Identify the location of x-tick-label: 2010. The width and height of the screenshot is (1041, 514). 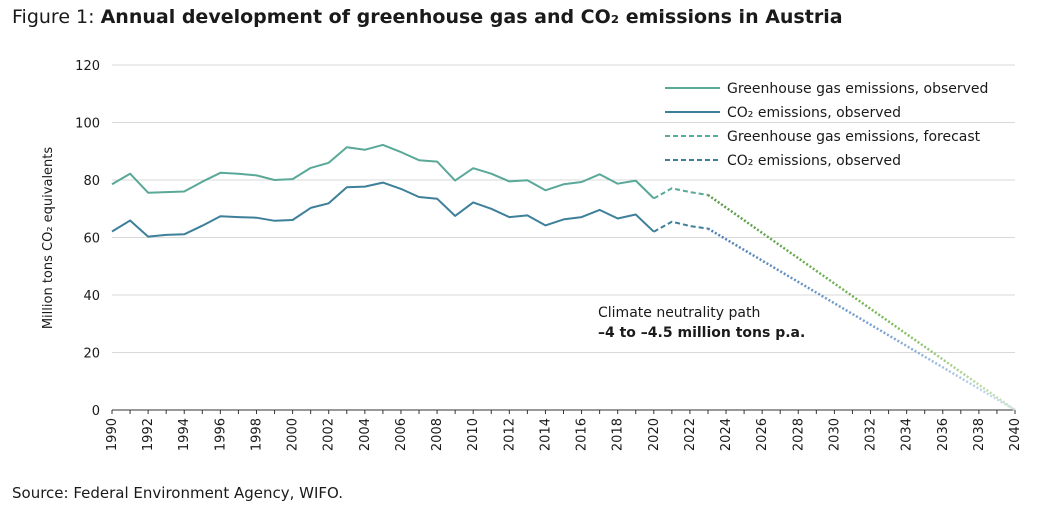
(473, 434).